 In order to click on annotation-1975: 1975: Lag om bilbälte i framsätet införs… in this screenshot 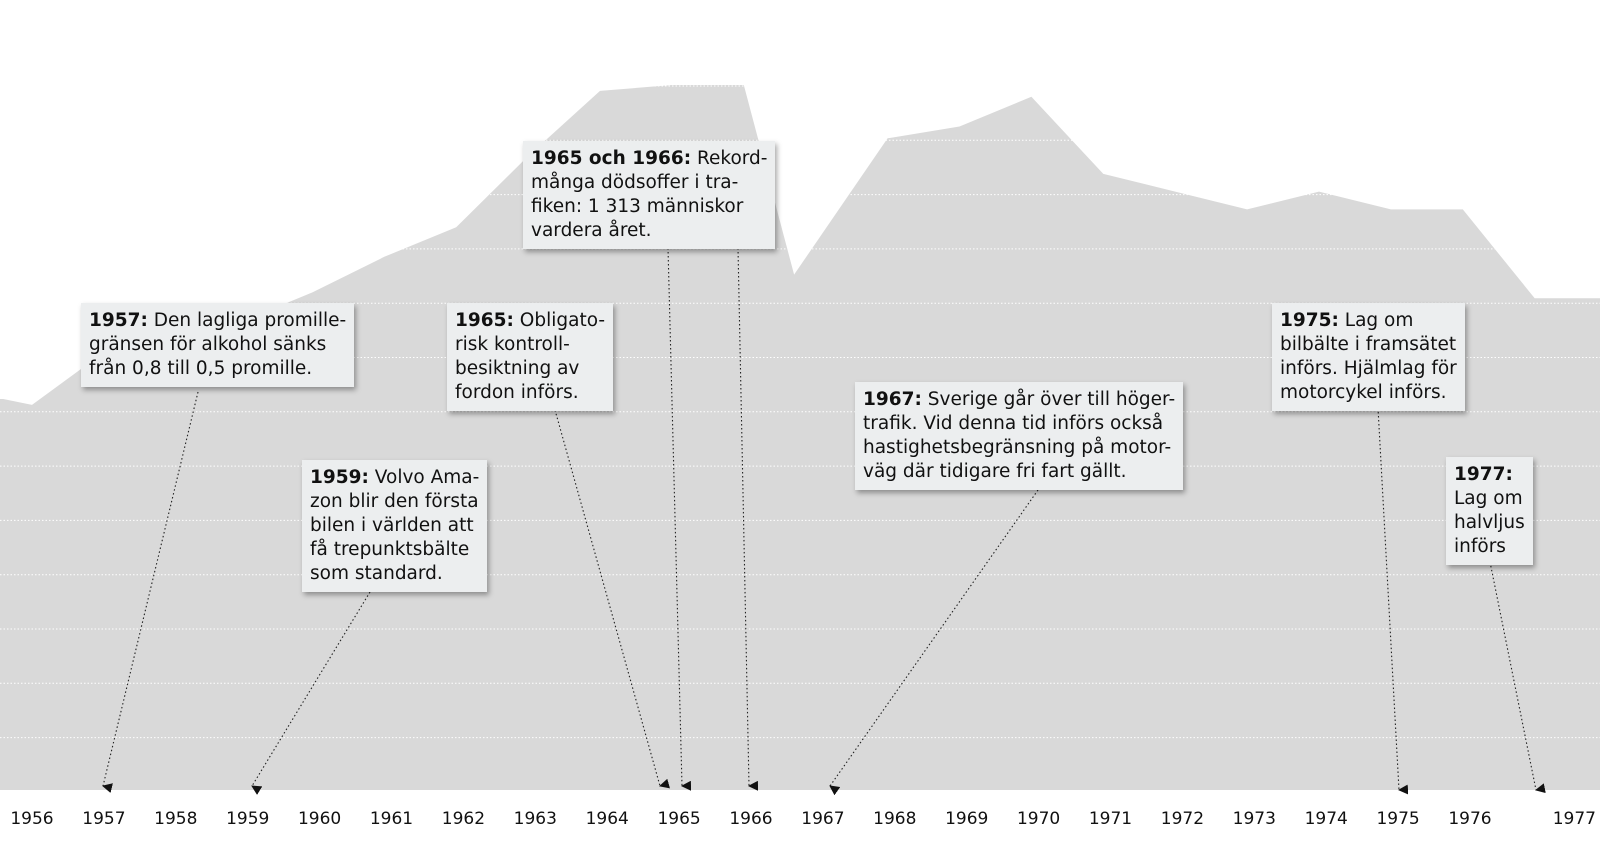, I will do `click(1368, 357)`.